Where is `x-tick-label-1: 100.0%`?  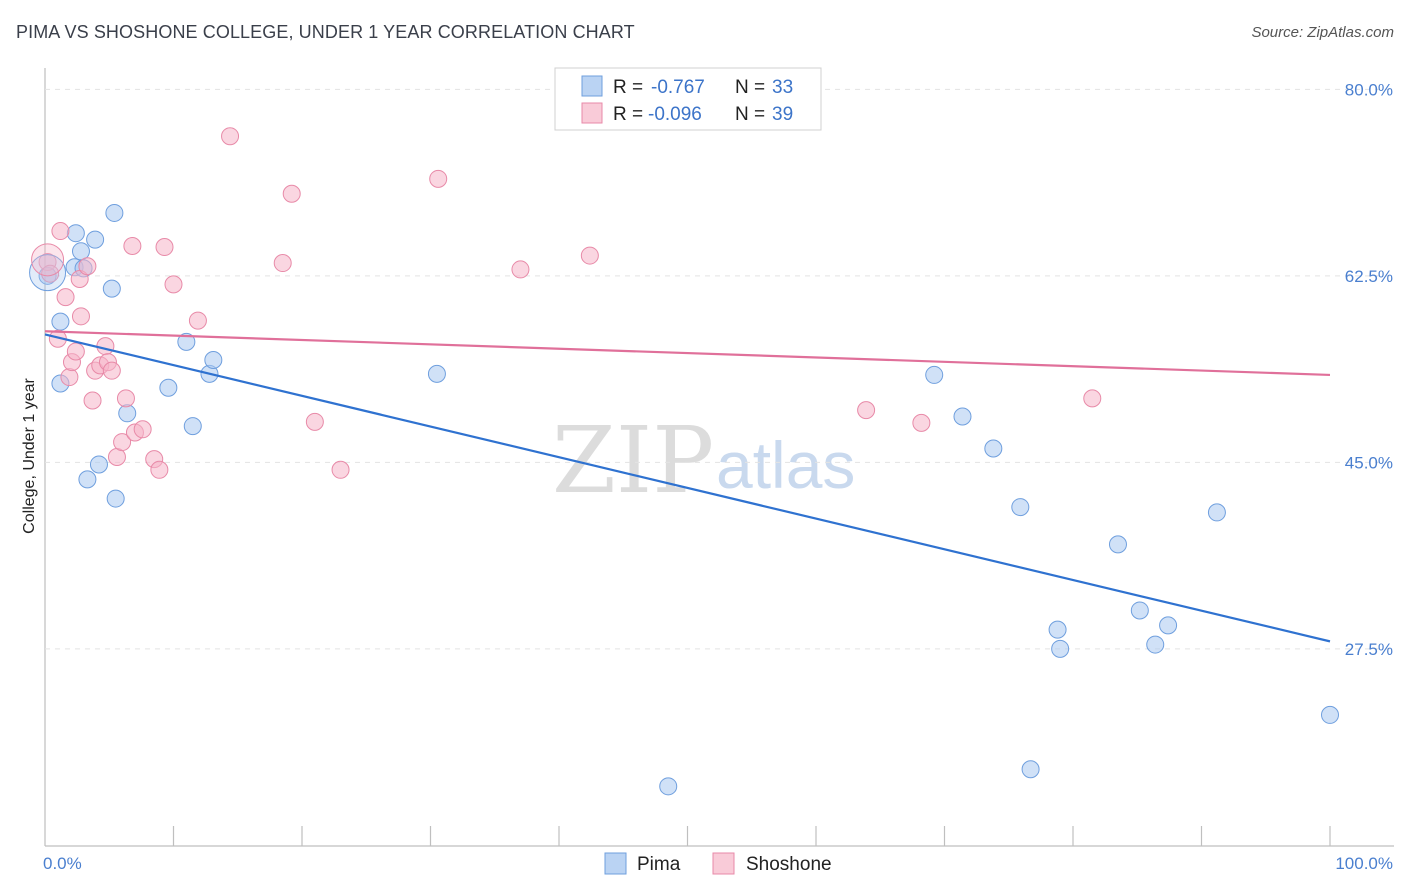 x-tick-label-1: 100.0% is located at coordinates (1364, 863).